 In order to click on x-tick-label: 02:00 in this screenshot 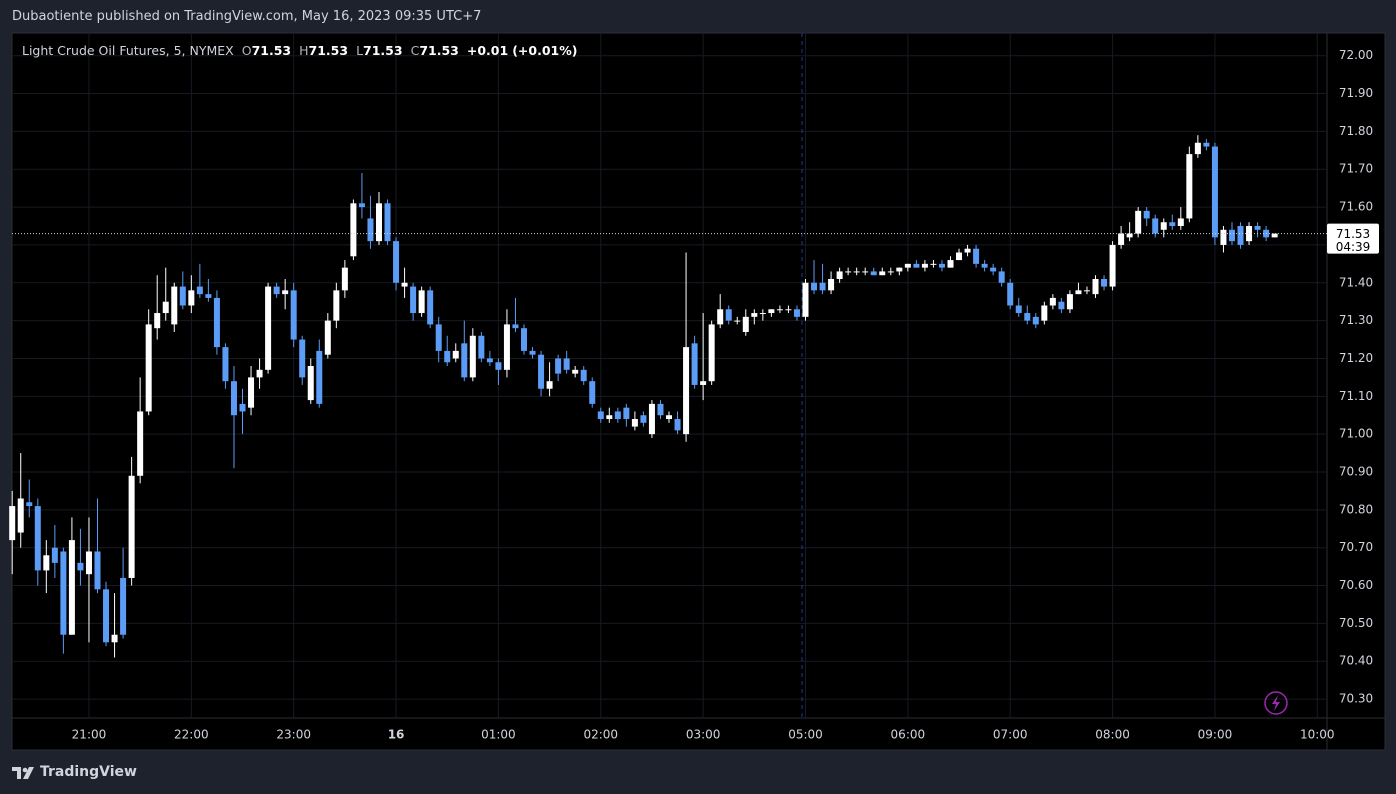, I will do `click(600, 735)`.